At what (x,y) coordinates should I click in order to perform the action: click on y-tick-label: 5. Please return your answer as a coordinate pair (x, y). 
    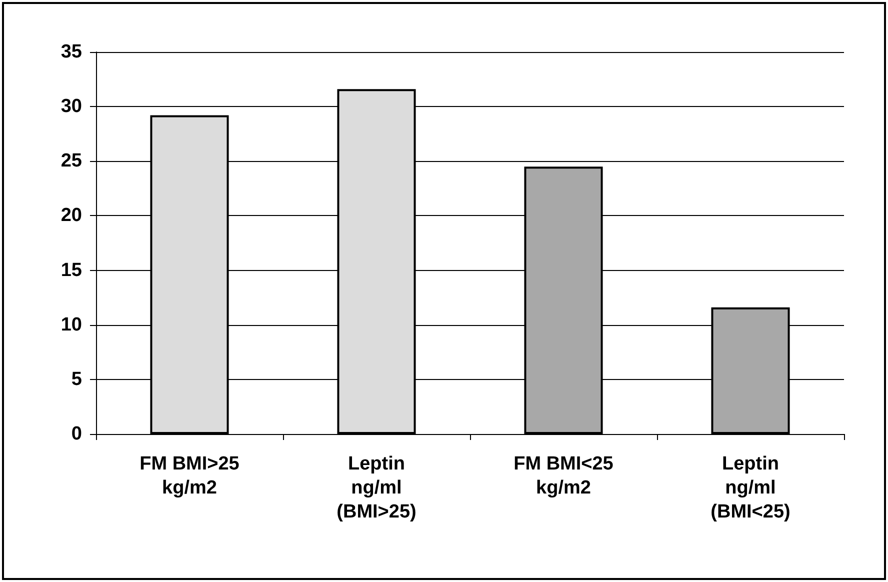
    Looking at the image, I should click on (76, 379).